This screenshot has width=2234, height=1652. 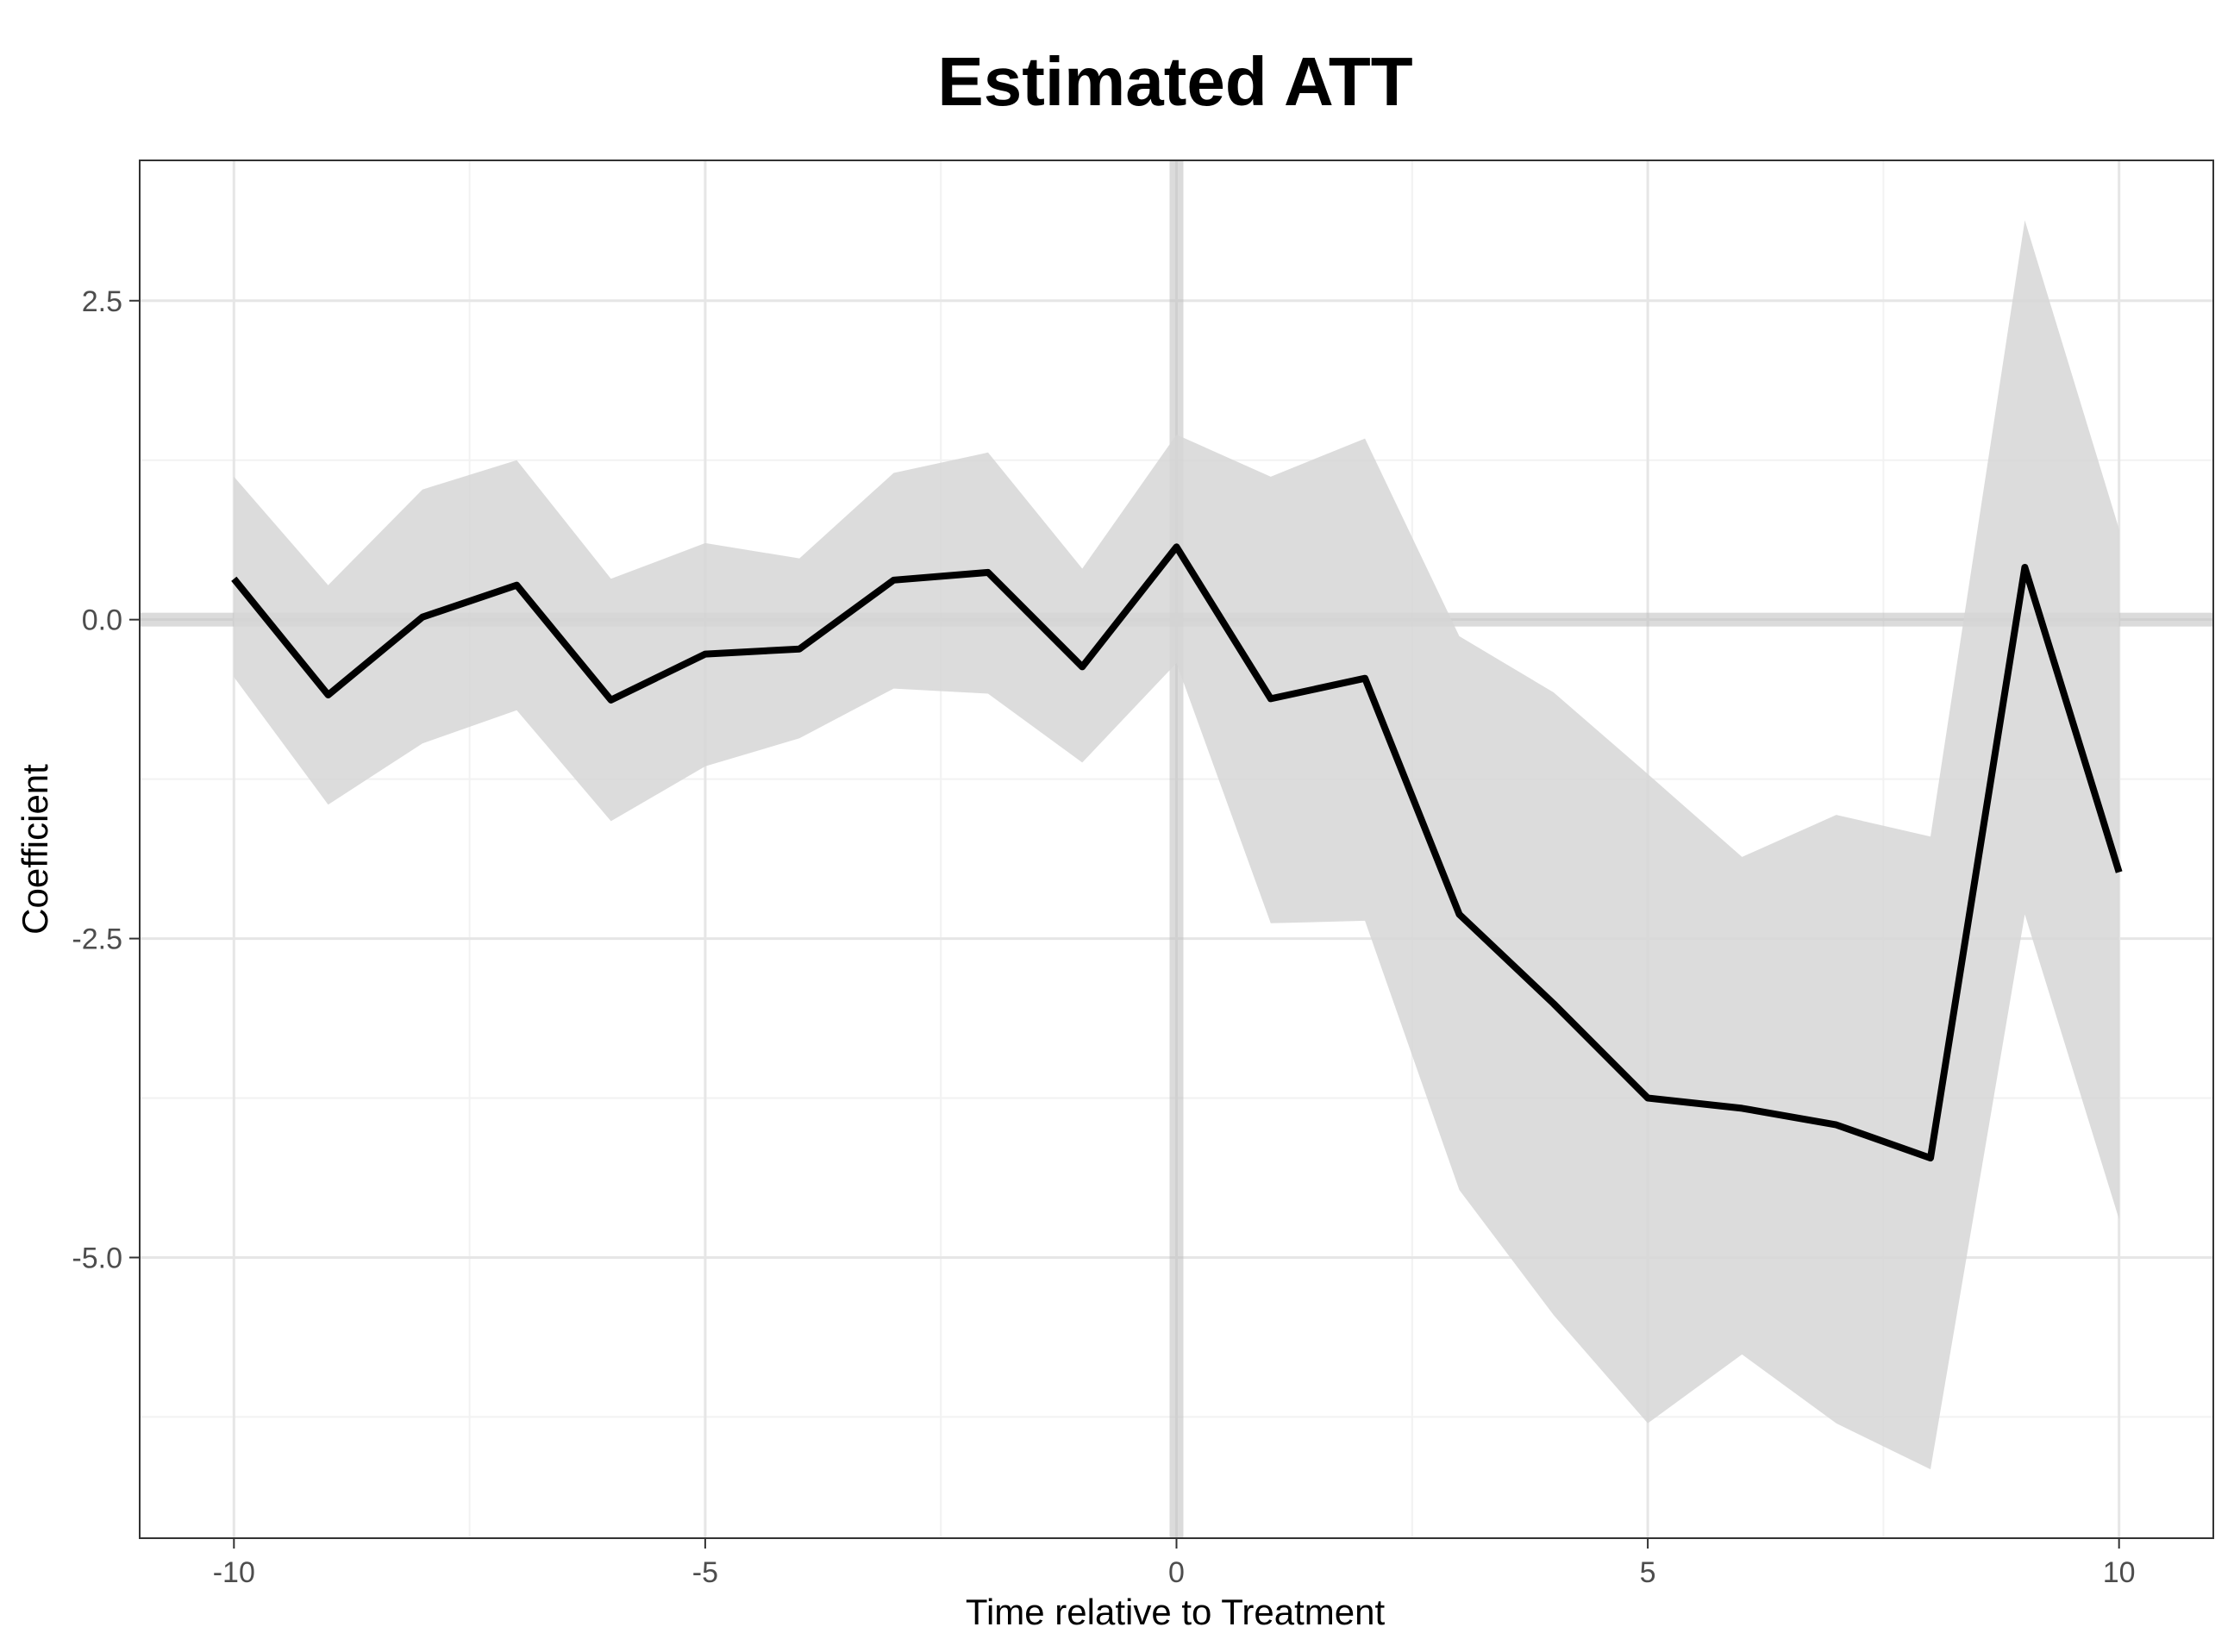 What do you see at coordinates (97, 939) in the screenshot?
I see `y-tick-label: -2.5` at bounding box center [97, 939].